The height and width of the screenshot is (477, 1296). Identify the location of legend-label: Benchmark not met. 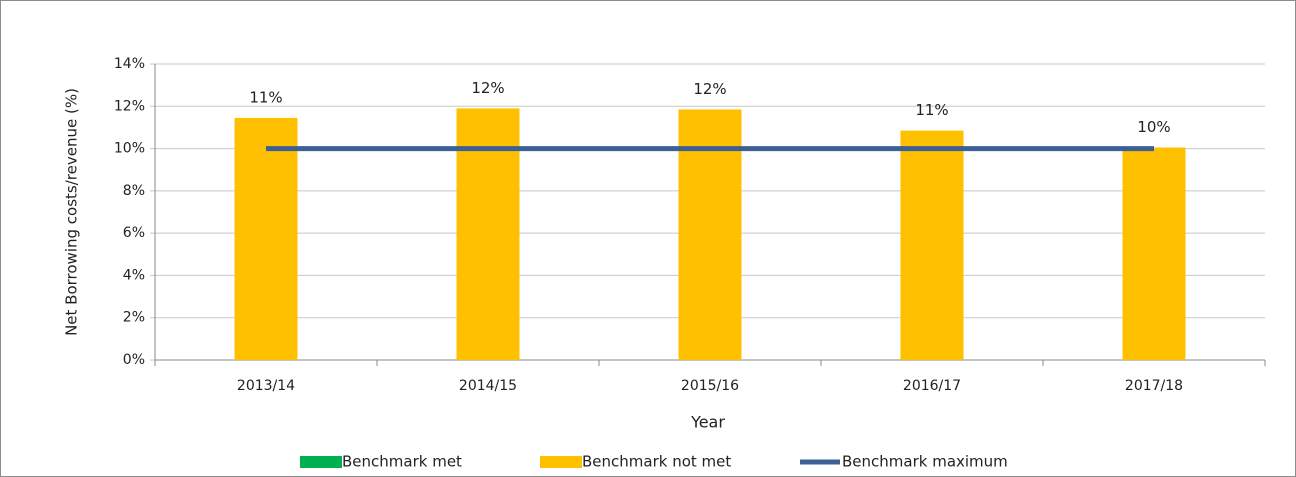
(656, 462).